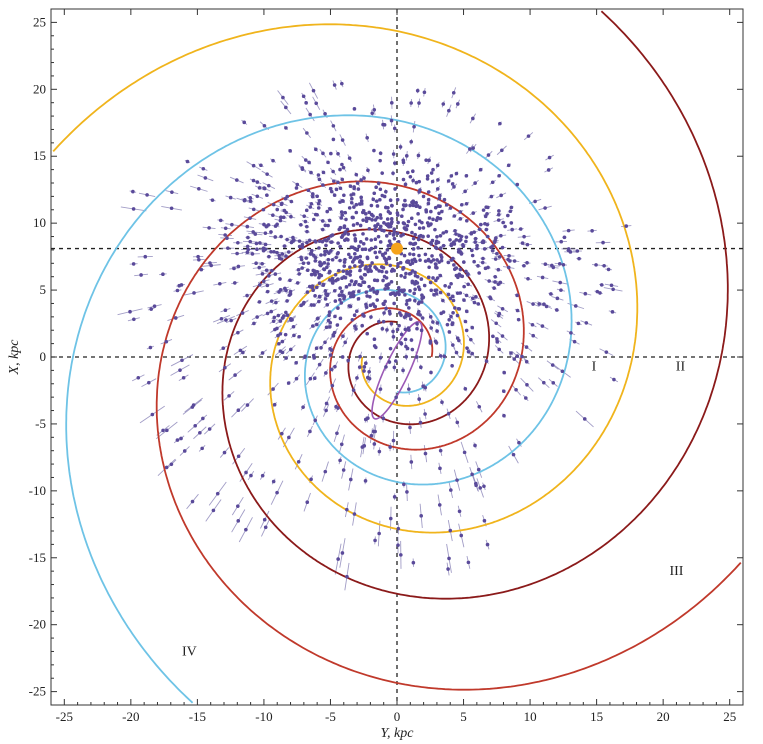  Describe the element at coordinates (197, 716) in the screenshot. I see `x-tick-label: -15` at that location.